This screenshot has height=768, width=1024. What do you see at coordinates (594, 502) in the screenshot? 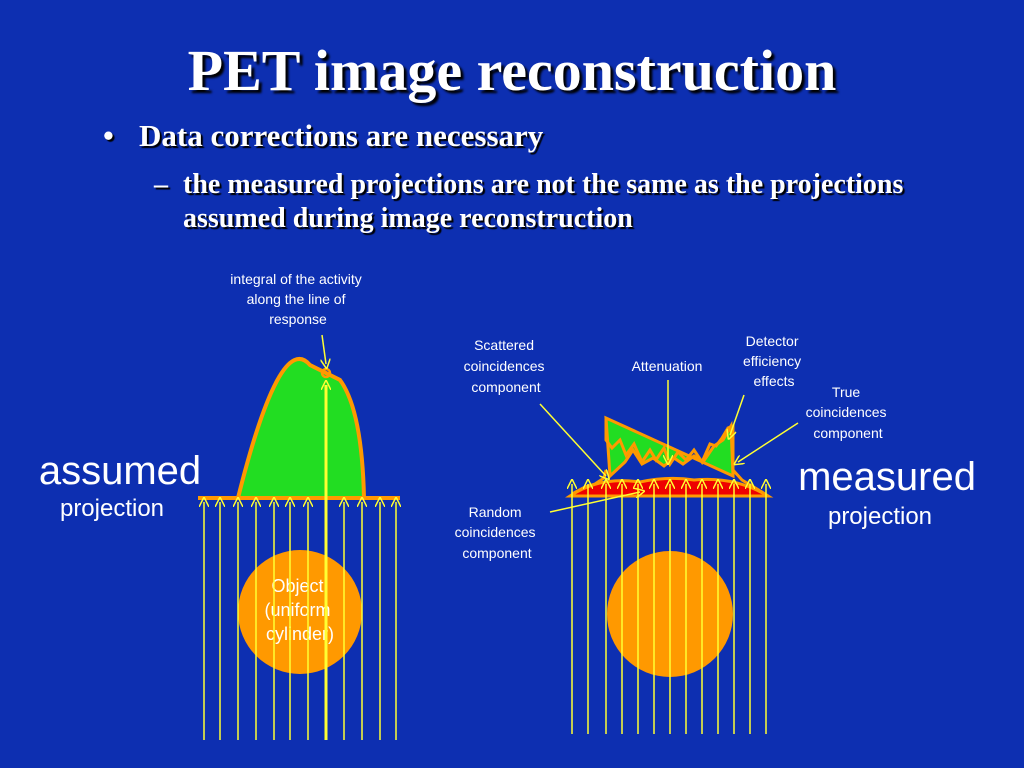
I see `random-arrow` at bounding box center [594, 502].